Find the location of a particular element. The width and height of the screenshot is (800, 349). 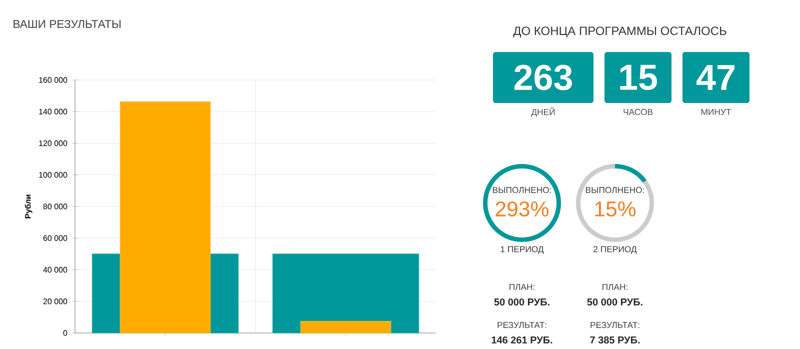

y-tick-label: 160 000 is located at coordinates (53, 80).